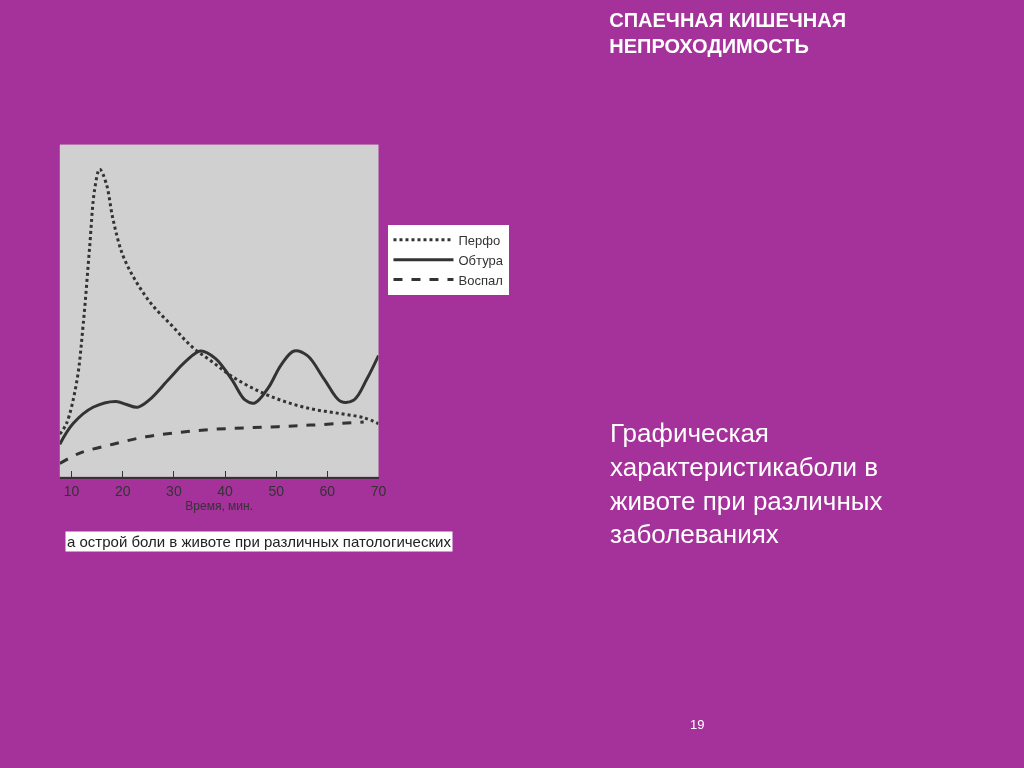  What do you see at coordinates (378, 490) in the screenshot?
I see `x-tick-label: 70` at bounding box center [378, 490].